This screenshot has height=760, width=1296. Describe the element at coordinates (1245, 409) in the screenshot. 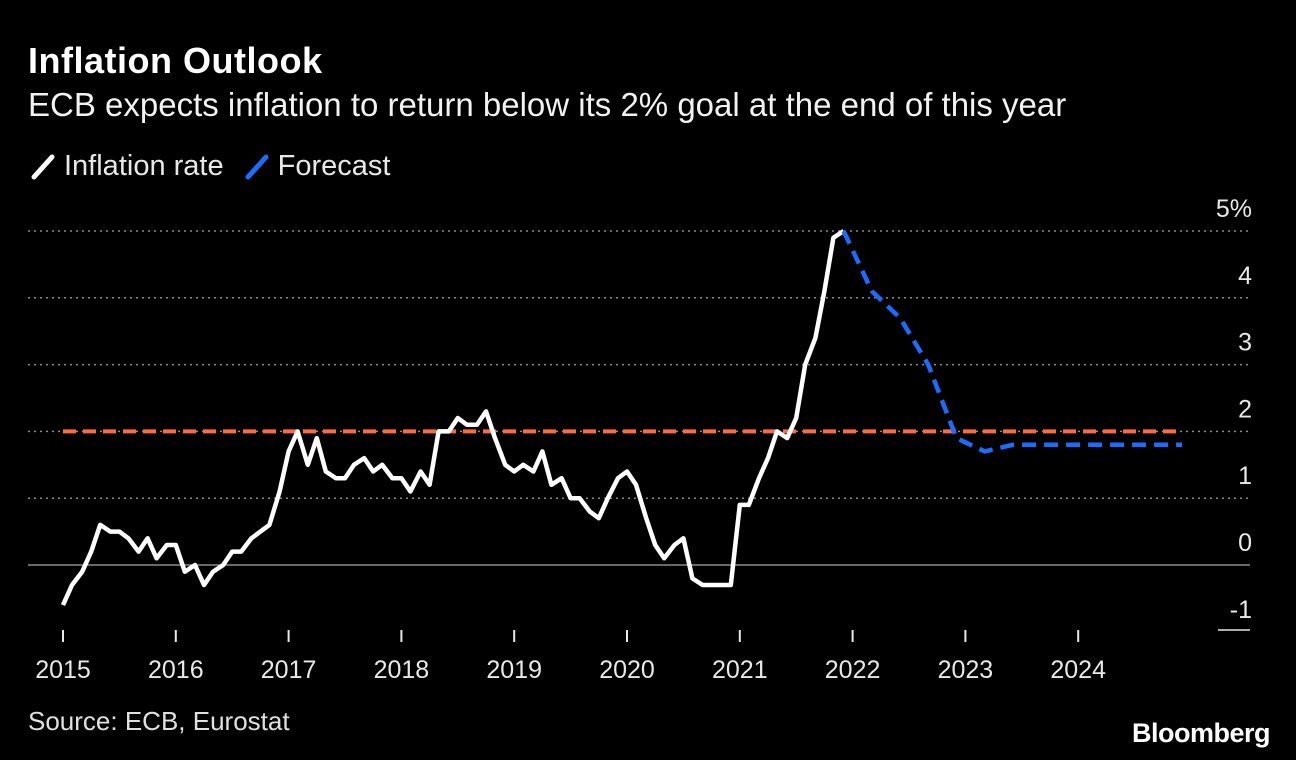

I see `y-tick-label: 2` at that location.